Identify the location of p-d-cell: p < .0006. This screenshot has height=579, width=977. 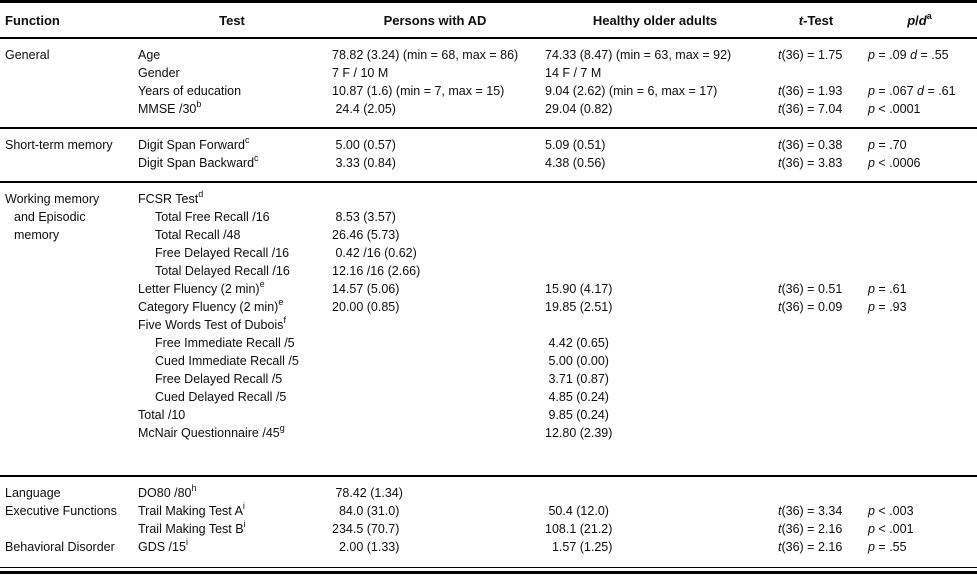
(894, 163).